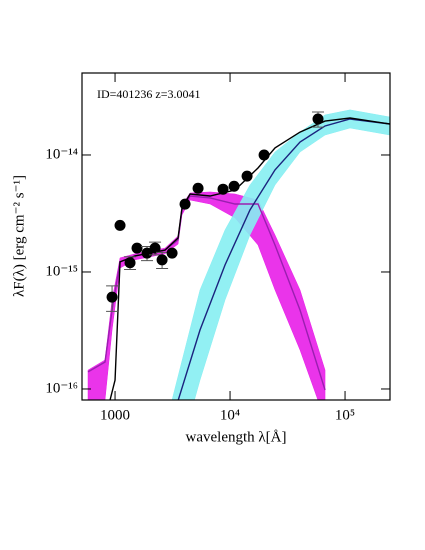 This screenshot has width=425, height=550. I want to click on x-tick-label: 10⁵, so click(345, 415).